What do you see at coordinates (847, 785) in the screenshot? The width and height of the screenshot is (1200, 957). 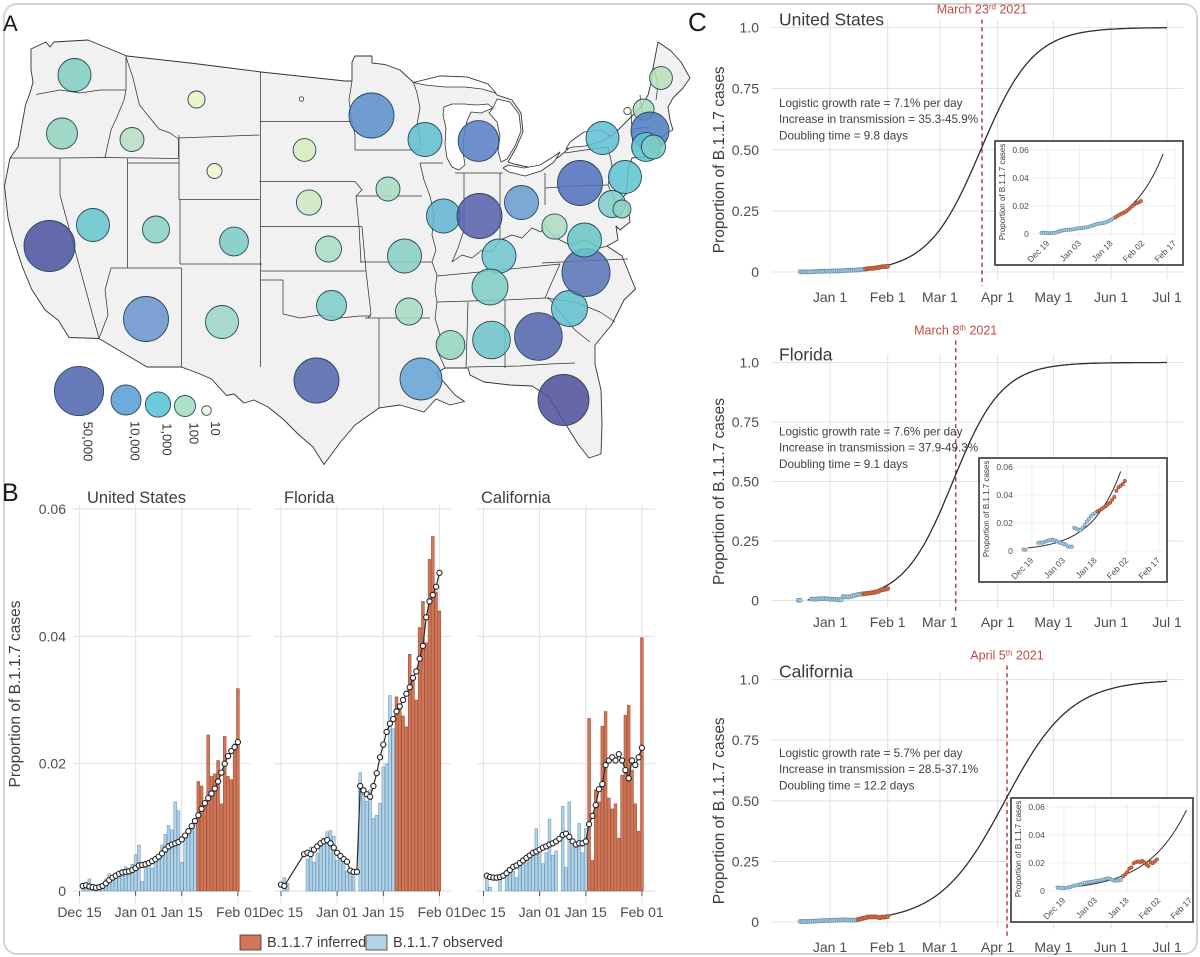 I see `svg-text: Doubling time = 12.2 days` at bounding box center [847, 785].